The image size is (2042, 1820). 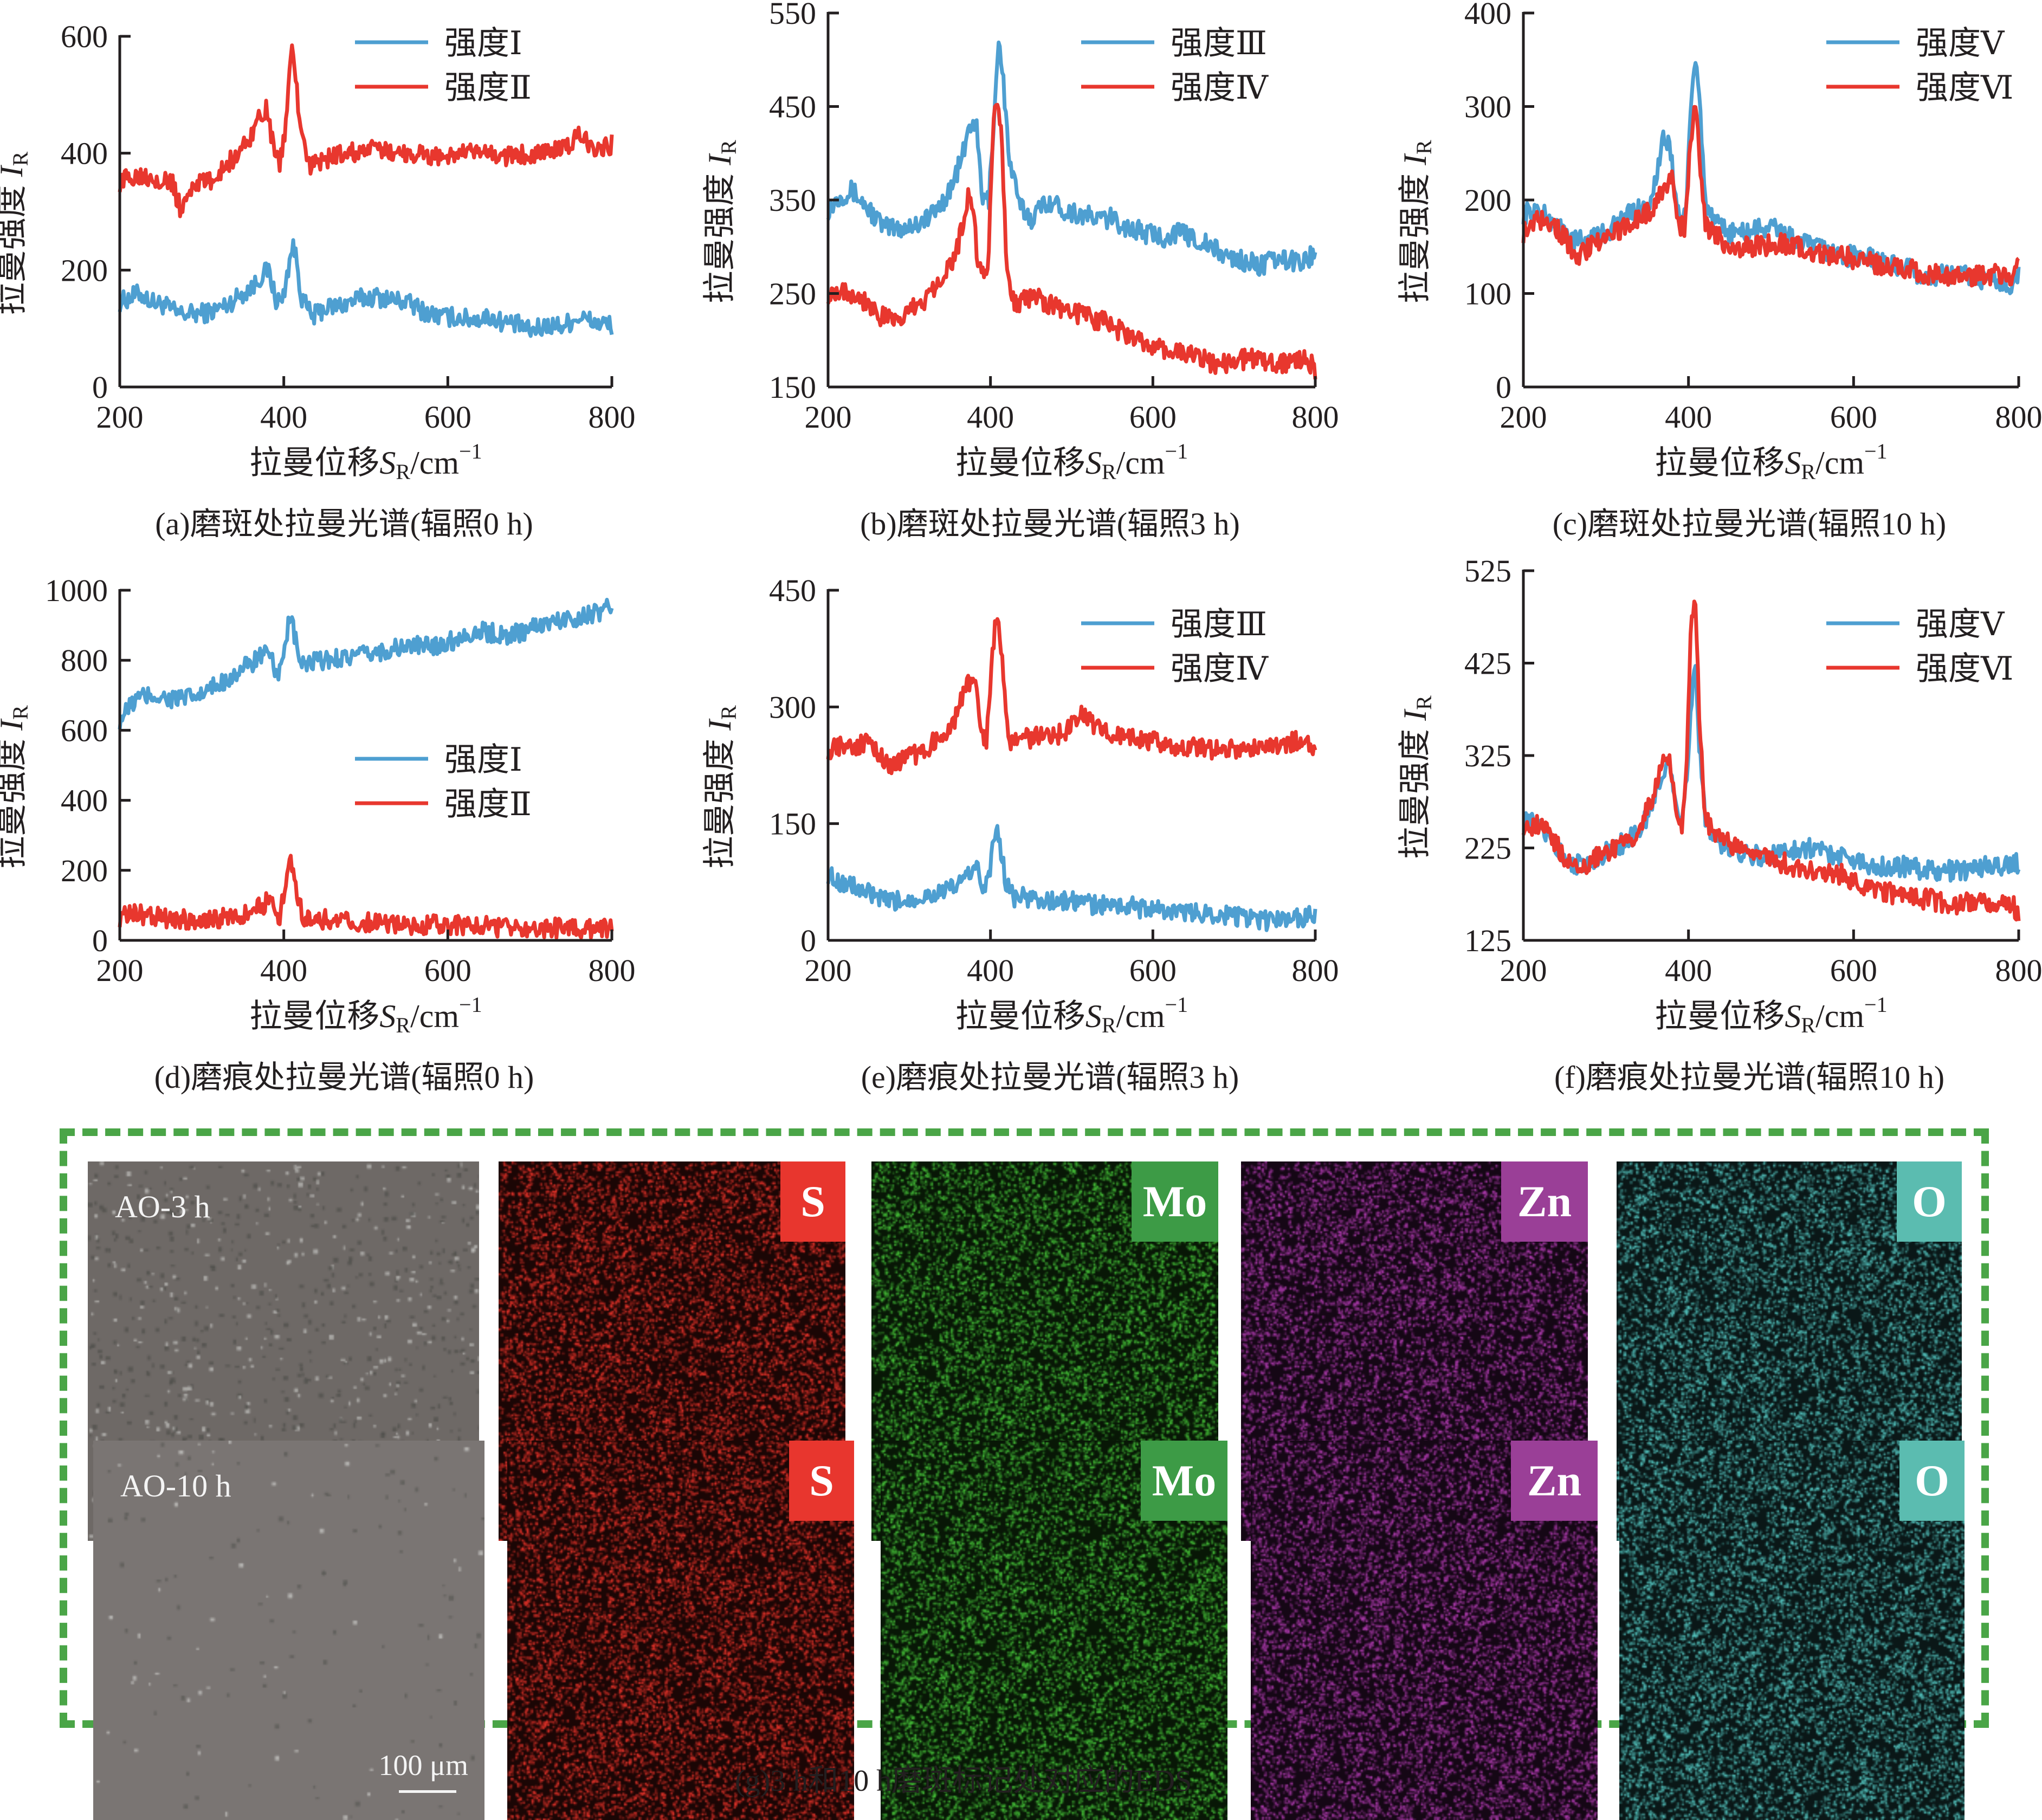 What do you see at coordinates (428, 1792) in the screenshot?
I see `scale-bar` at bounding box center [428, 1792].